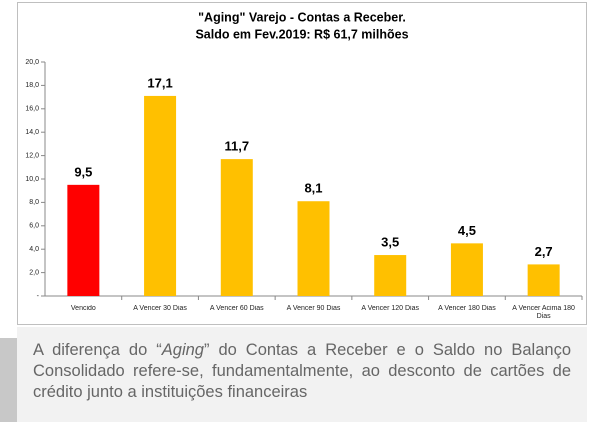 This screenshot has height=422, width=589. What do you see at coordinates (34, 249) in the screenshot?
I see `y-tick-label: 4,0` at bounding box center [34, 249].